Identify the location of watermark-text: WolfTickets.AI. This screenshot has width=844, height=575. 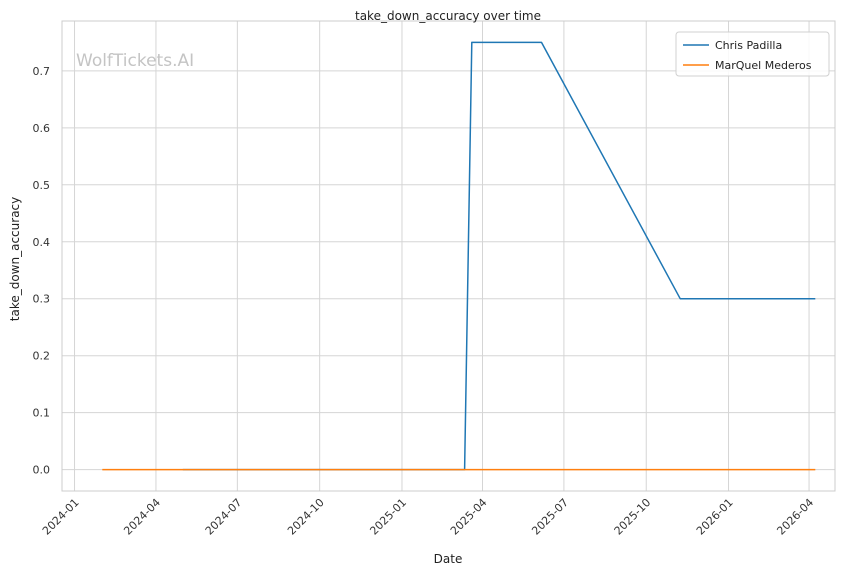
(135, 61).